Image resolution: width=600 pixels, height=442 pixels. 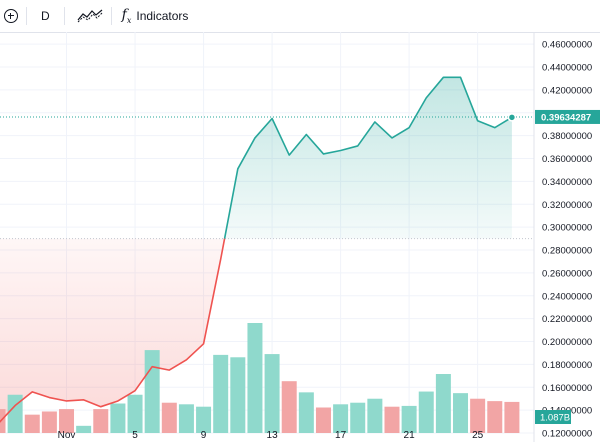 I want to click on compare-icon, so click(x=90, y=16).